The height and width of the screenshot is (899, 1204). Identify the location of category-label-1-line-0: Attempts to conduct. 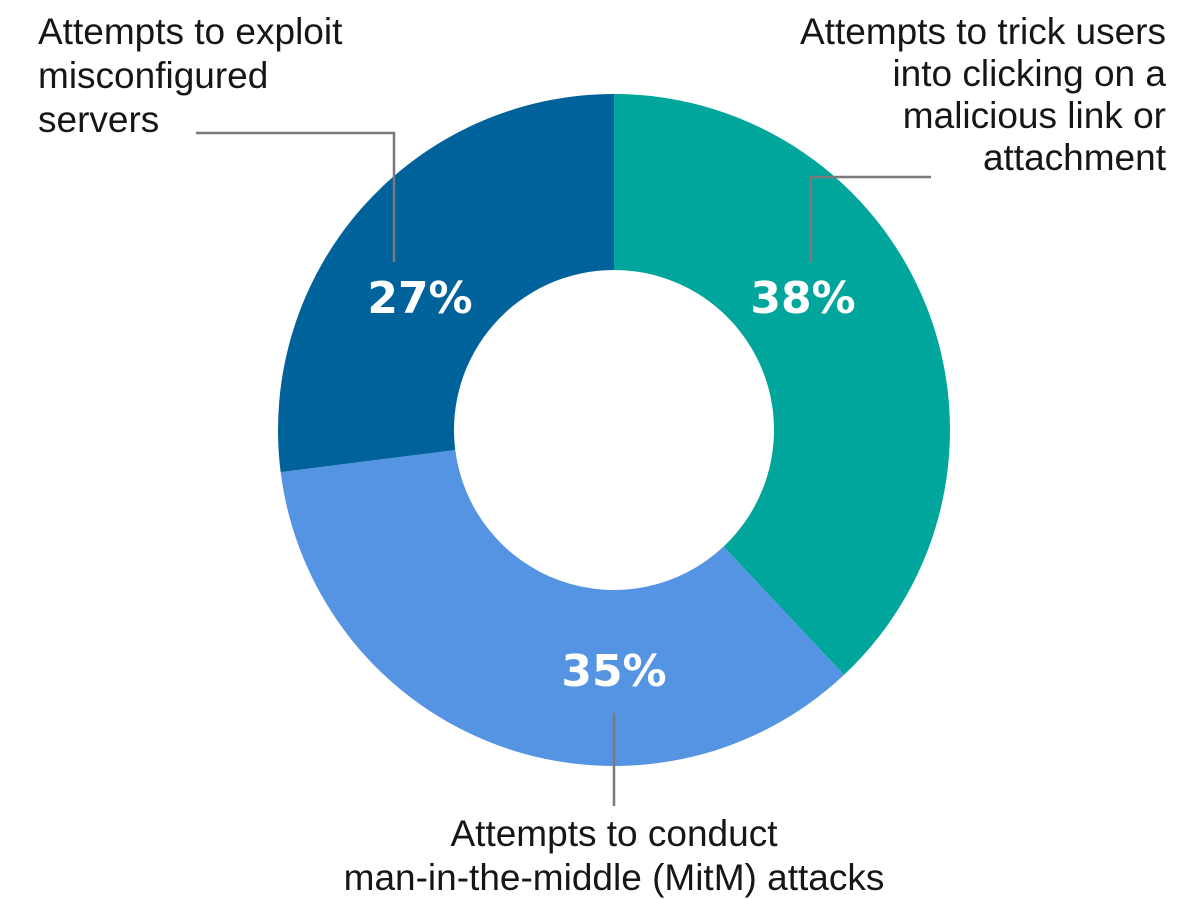
(614, 833).